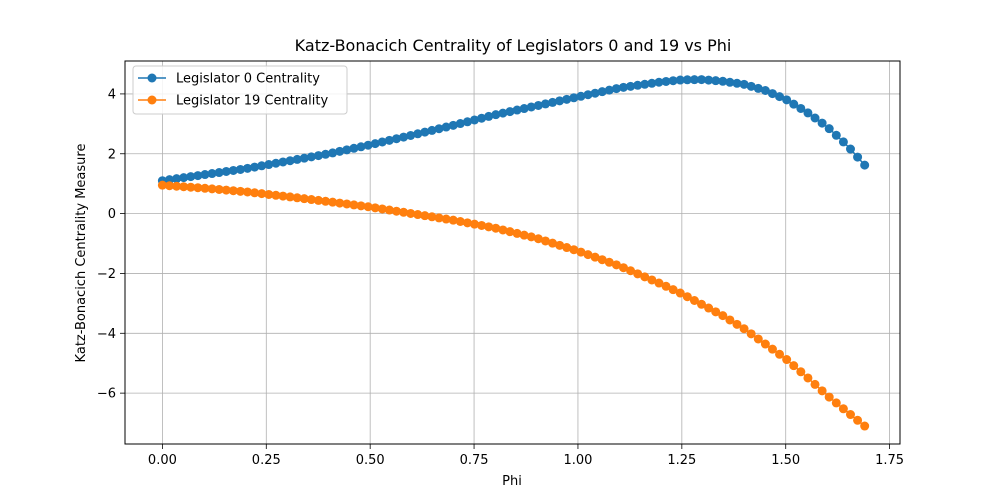  I want to click on x-tick-label: 0.75, so click(474, 460).